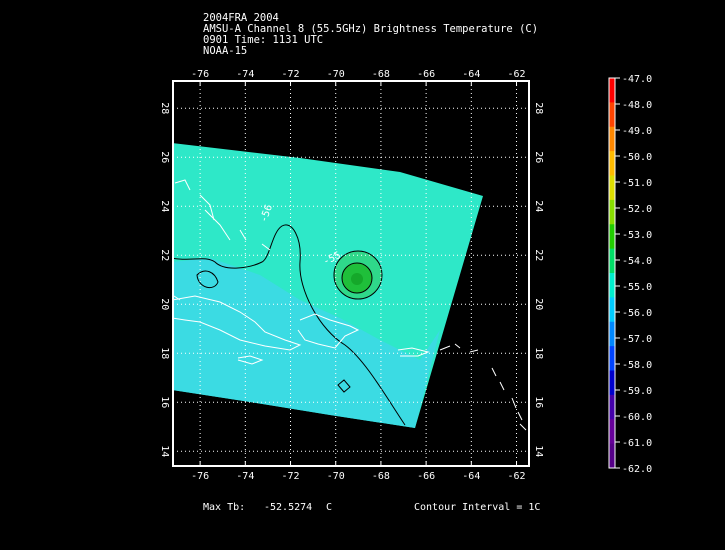 The height and width of the screenshot is (550, 725). Describe the element at coordinates (426, 476) in the screenshot. I see `lon-label-bottom: -66` at that location.